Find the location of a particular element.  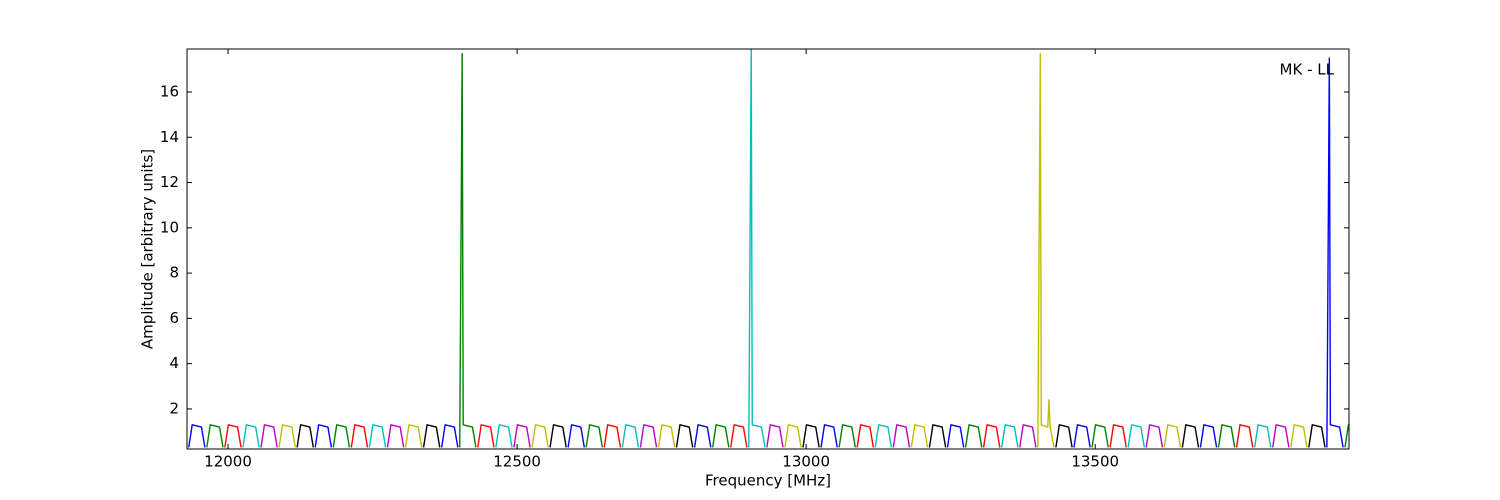

x-tick-label: 13500 is located at coordinates (1095, 462).